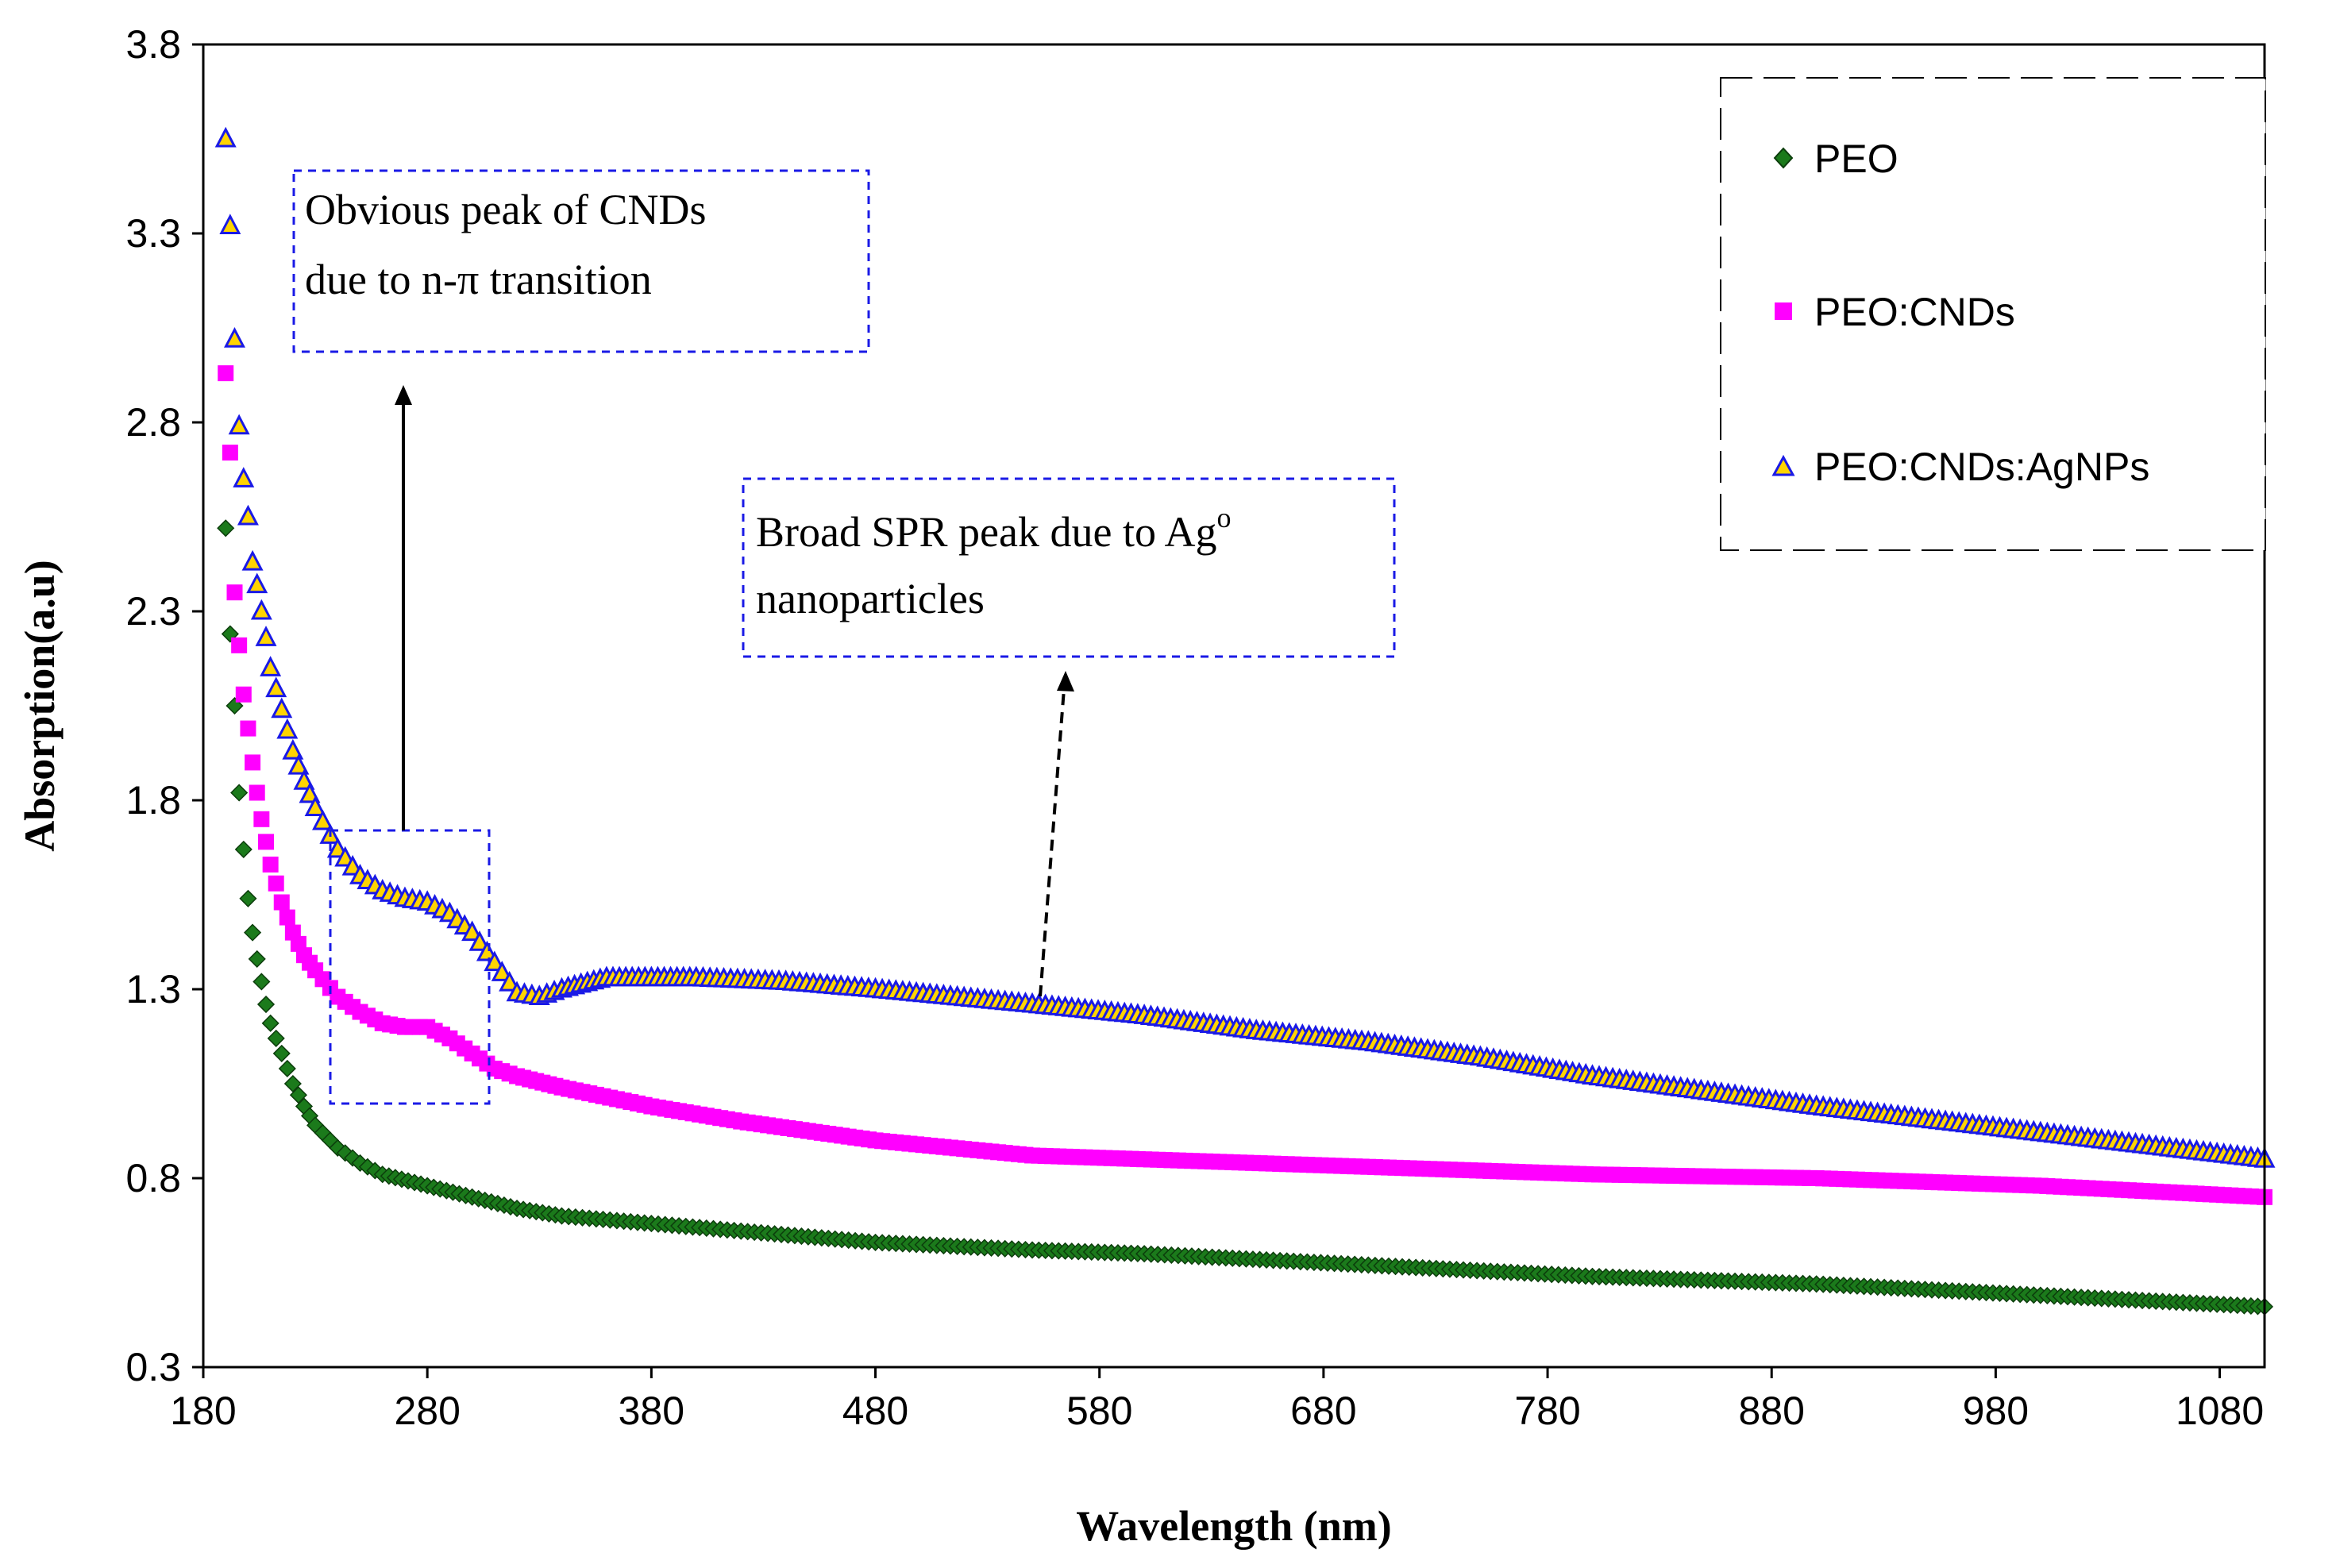 The image size is (2336, 1568). Describe the element at coordinates (153, 989) in the screenshot. I see `y-tick-label: 1.3` at that location.